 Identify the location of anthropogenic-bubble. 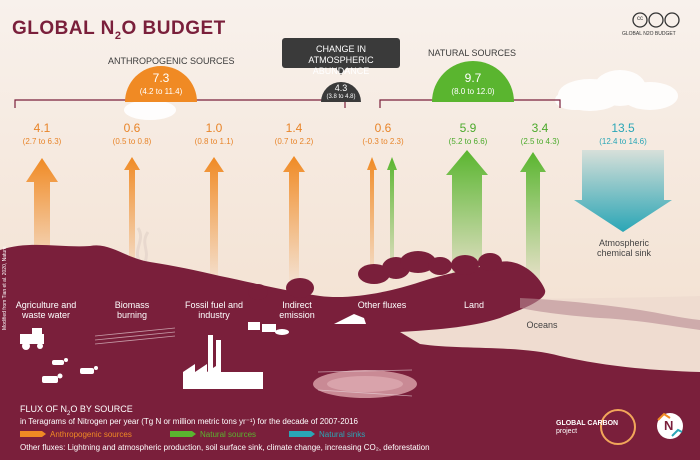
(161, 84).